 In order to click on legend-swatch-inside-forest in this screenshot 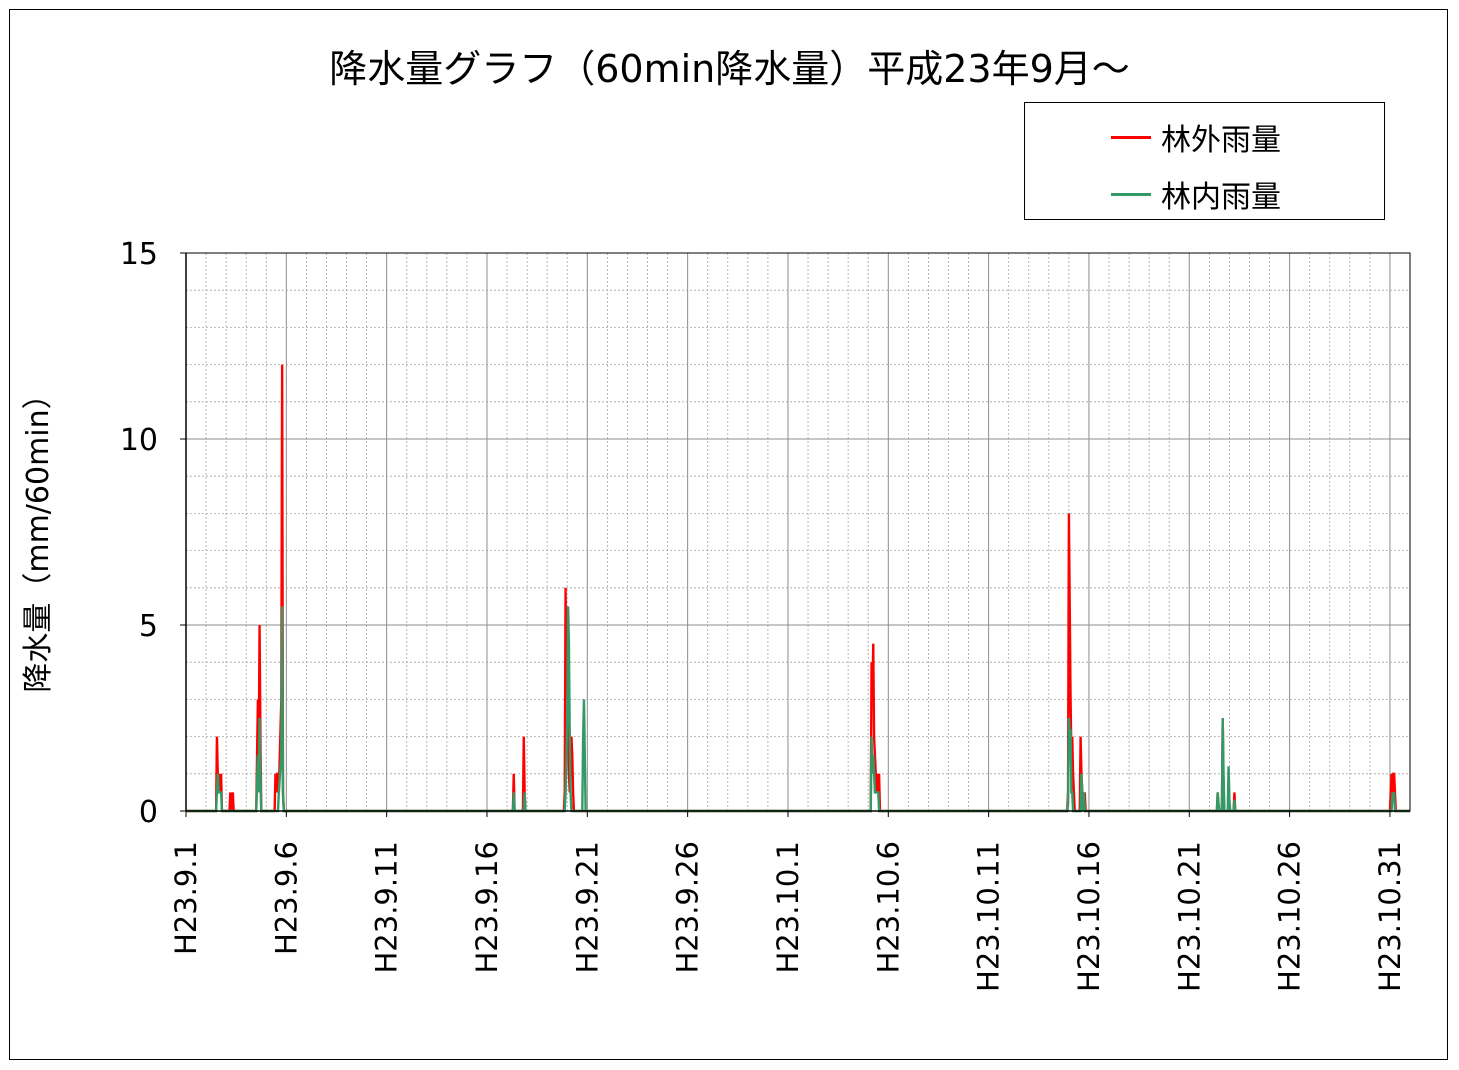, I will do `click(1131, 194)`.